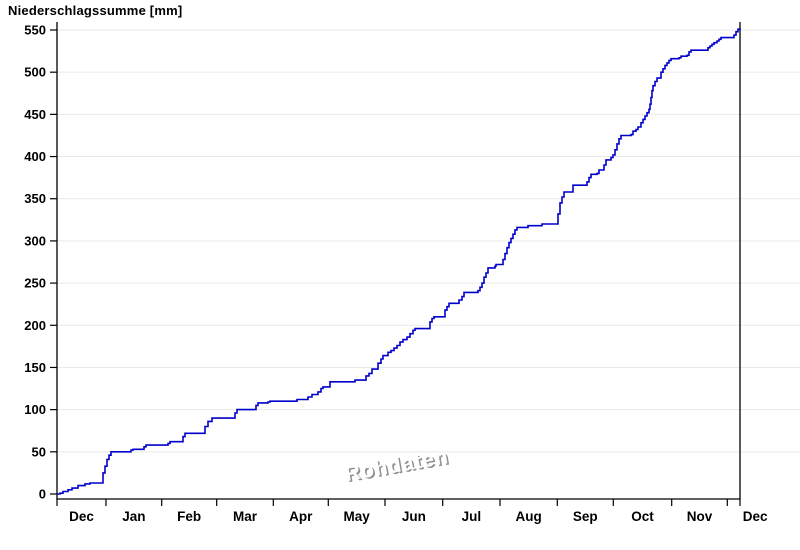  I want to click on y-tick-label-250: 250, so click(35, 283).